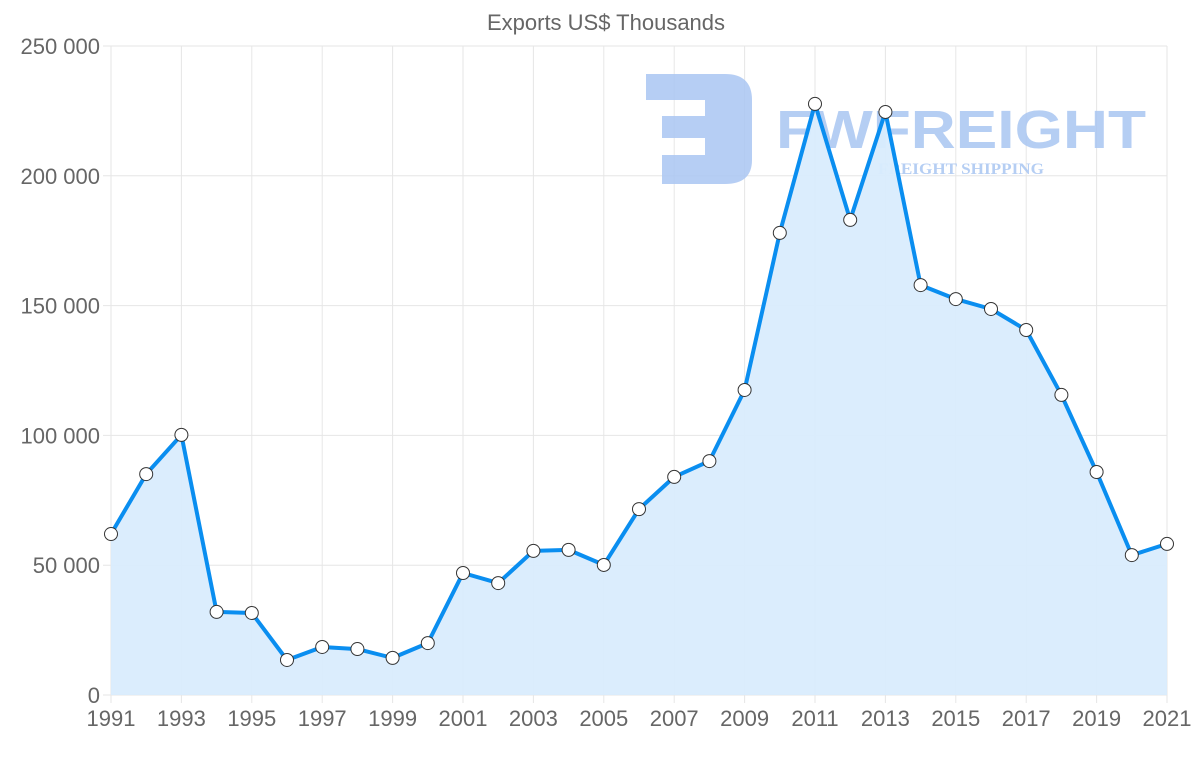  What do you see at coordinates (991, 308) in the screenshot?
I see `data-point-2016` at bounding box center [991, 308].